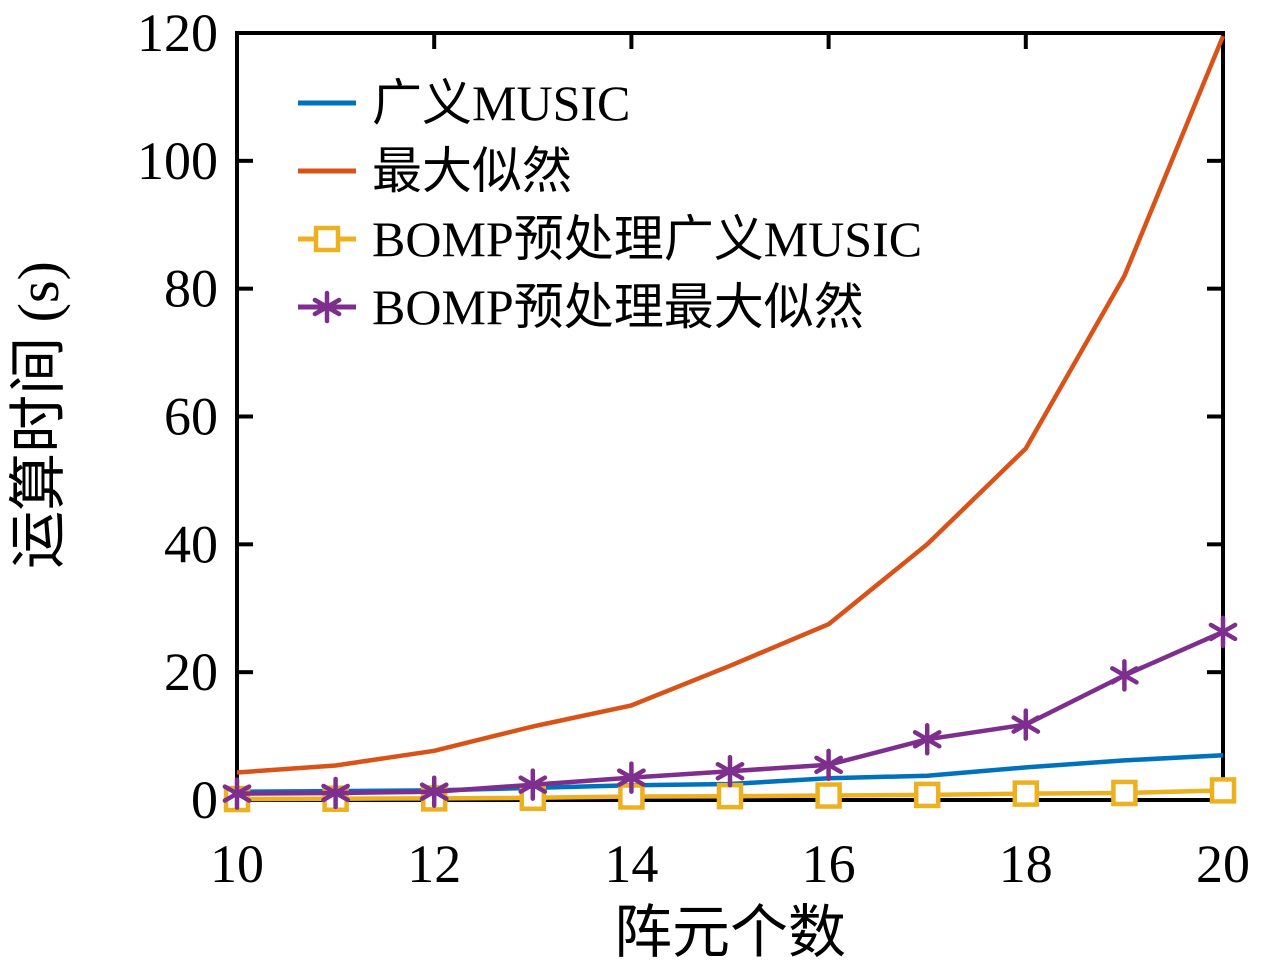  I want to click on legend-label: 最大似然, so click(472, 171).